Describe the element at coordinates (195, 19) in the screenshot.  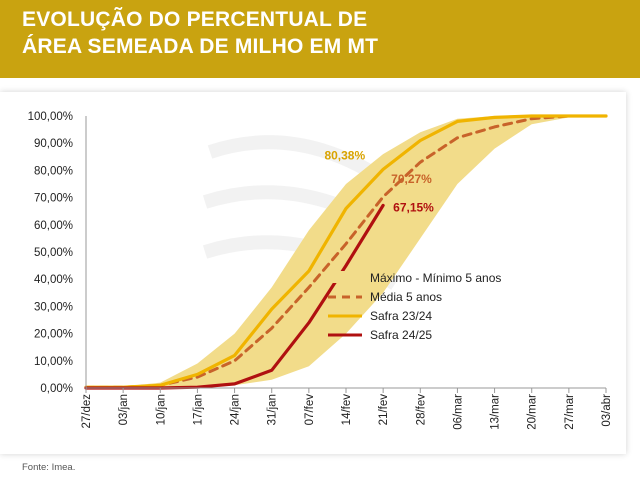
I see `chart-title-line-1: EVOLUÇÃO DO PERCENTUAL DE` at that location.